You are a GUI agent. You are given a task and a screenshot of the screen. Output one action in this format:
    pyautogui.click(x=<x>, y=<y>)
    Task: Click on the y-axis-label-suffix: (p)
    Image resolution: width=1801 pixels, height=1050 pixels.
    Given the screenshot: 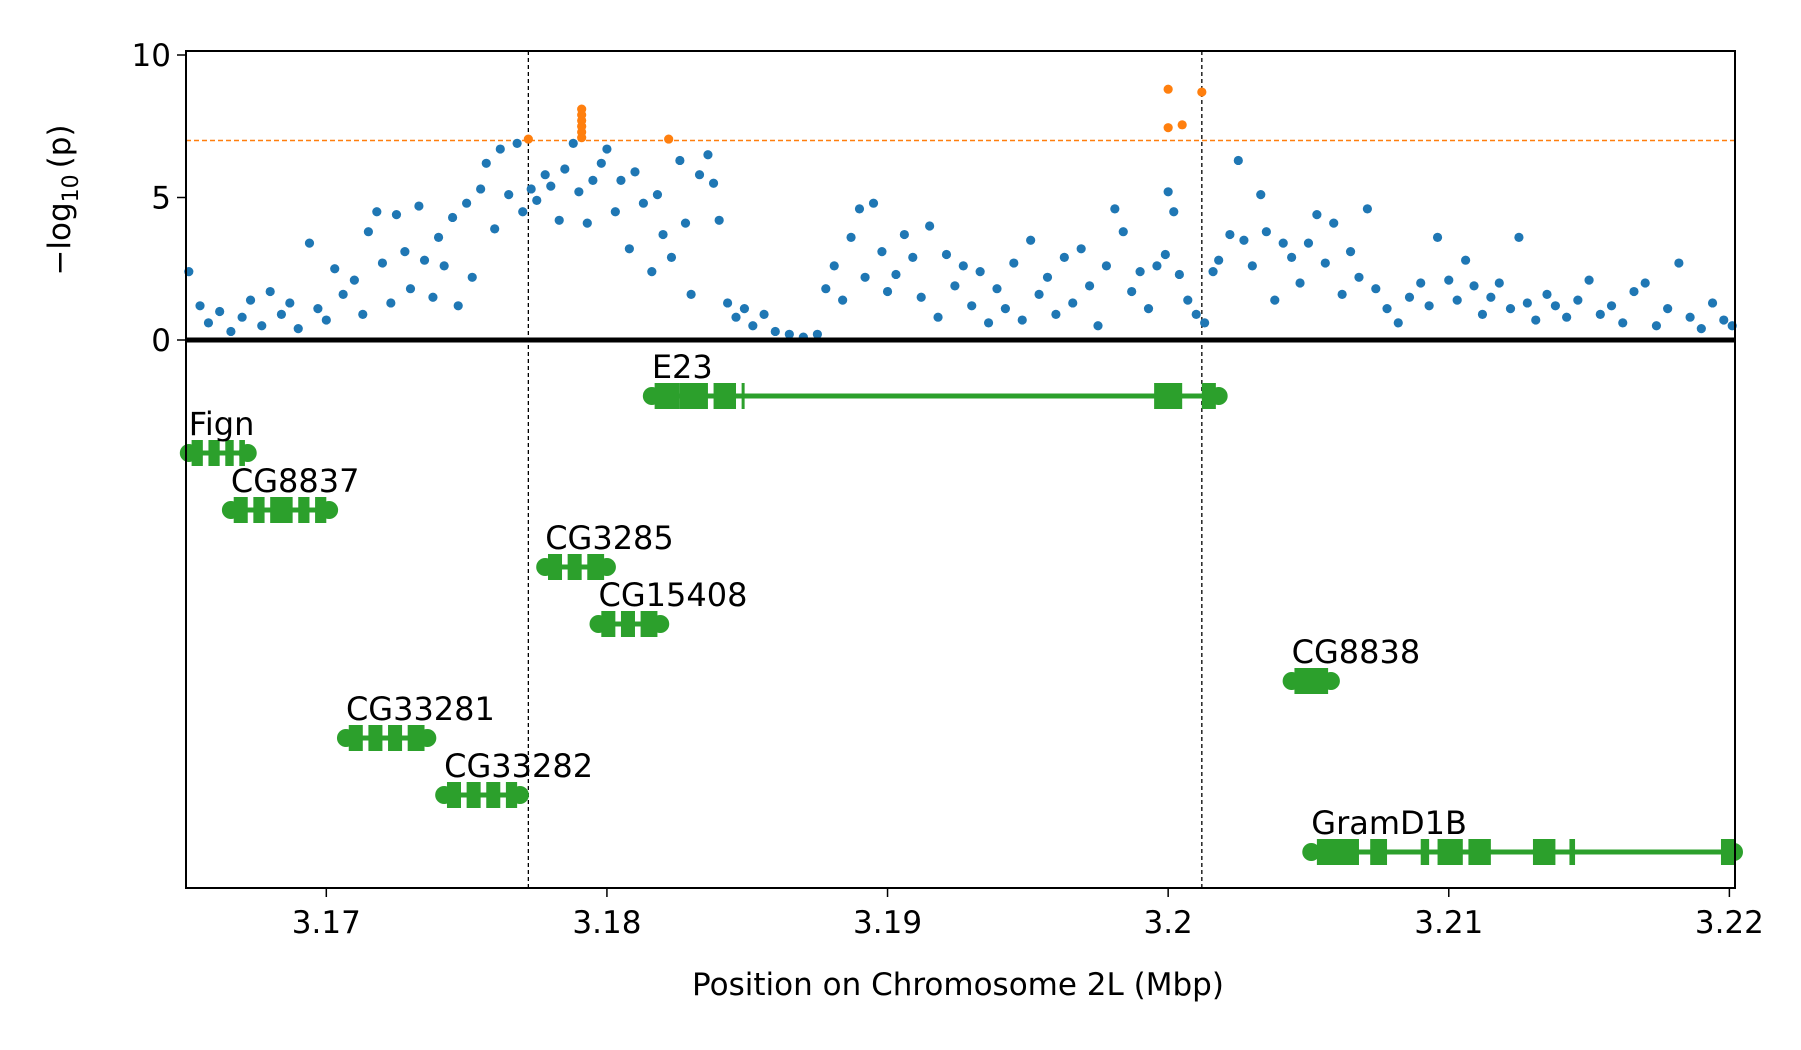 What is the action you would take?
    pyautogui.click(x=60, y=146)
    